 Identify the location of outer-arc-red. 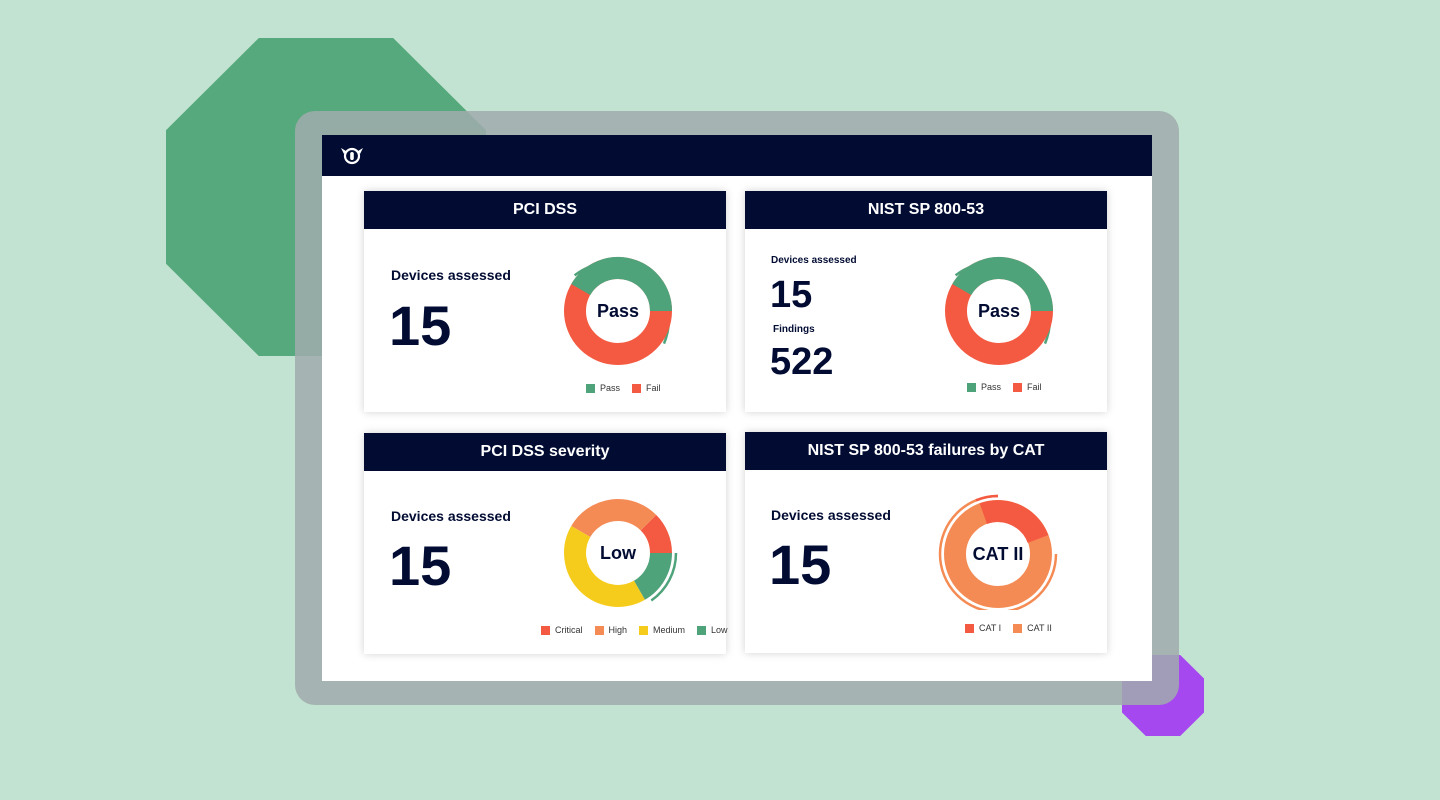
(987, 498).